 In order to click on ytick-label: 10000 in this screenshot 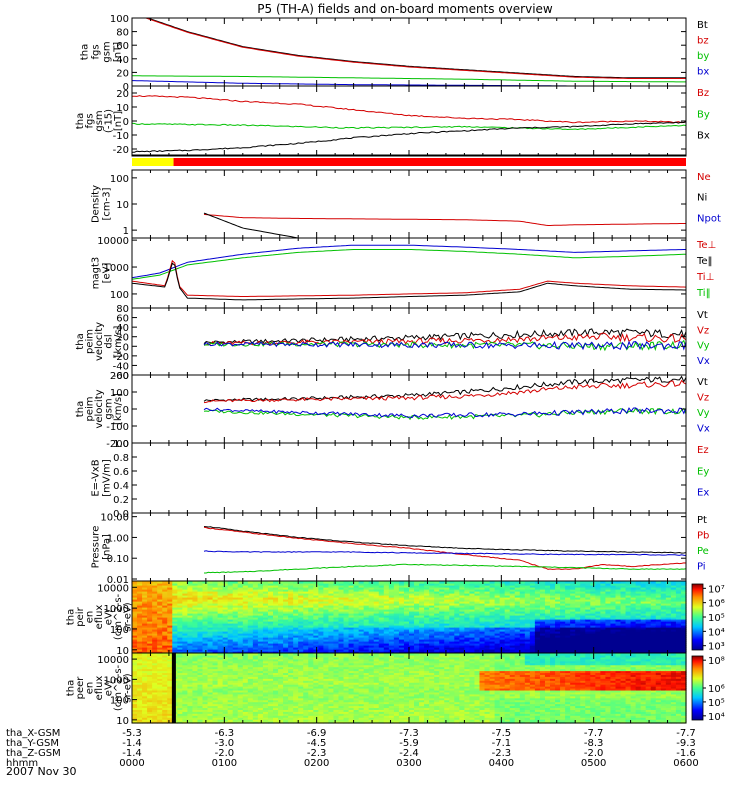, I will do `click(113, 241)`.